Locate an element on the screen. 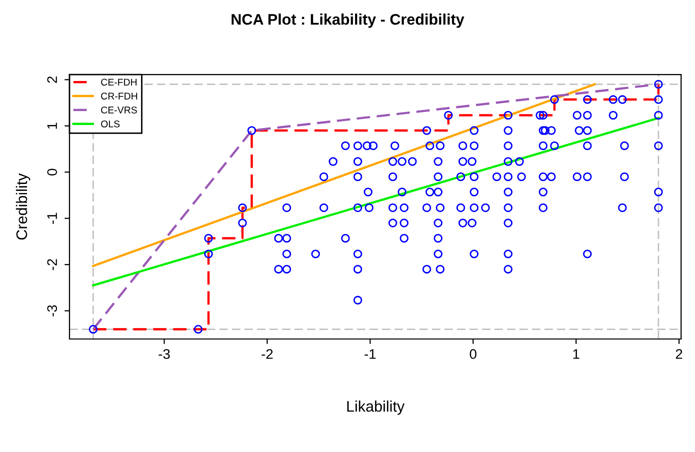  y-tick-label: -2 is located at coordinates (52, 264).